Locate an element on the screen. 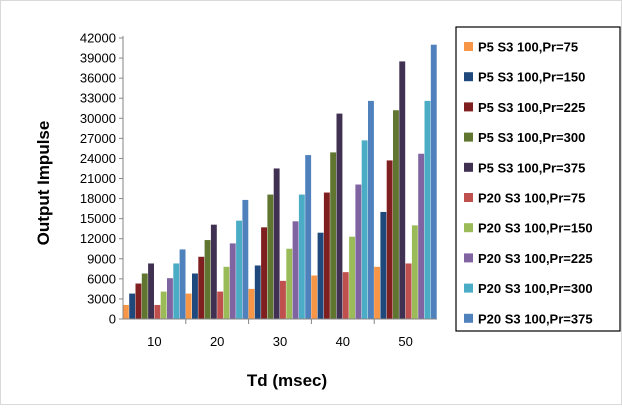  y-tick-label: 12000 is located at coordinates (98, 238).